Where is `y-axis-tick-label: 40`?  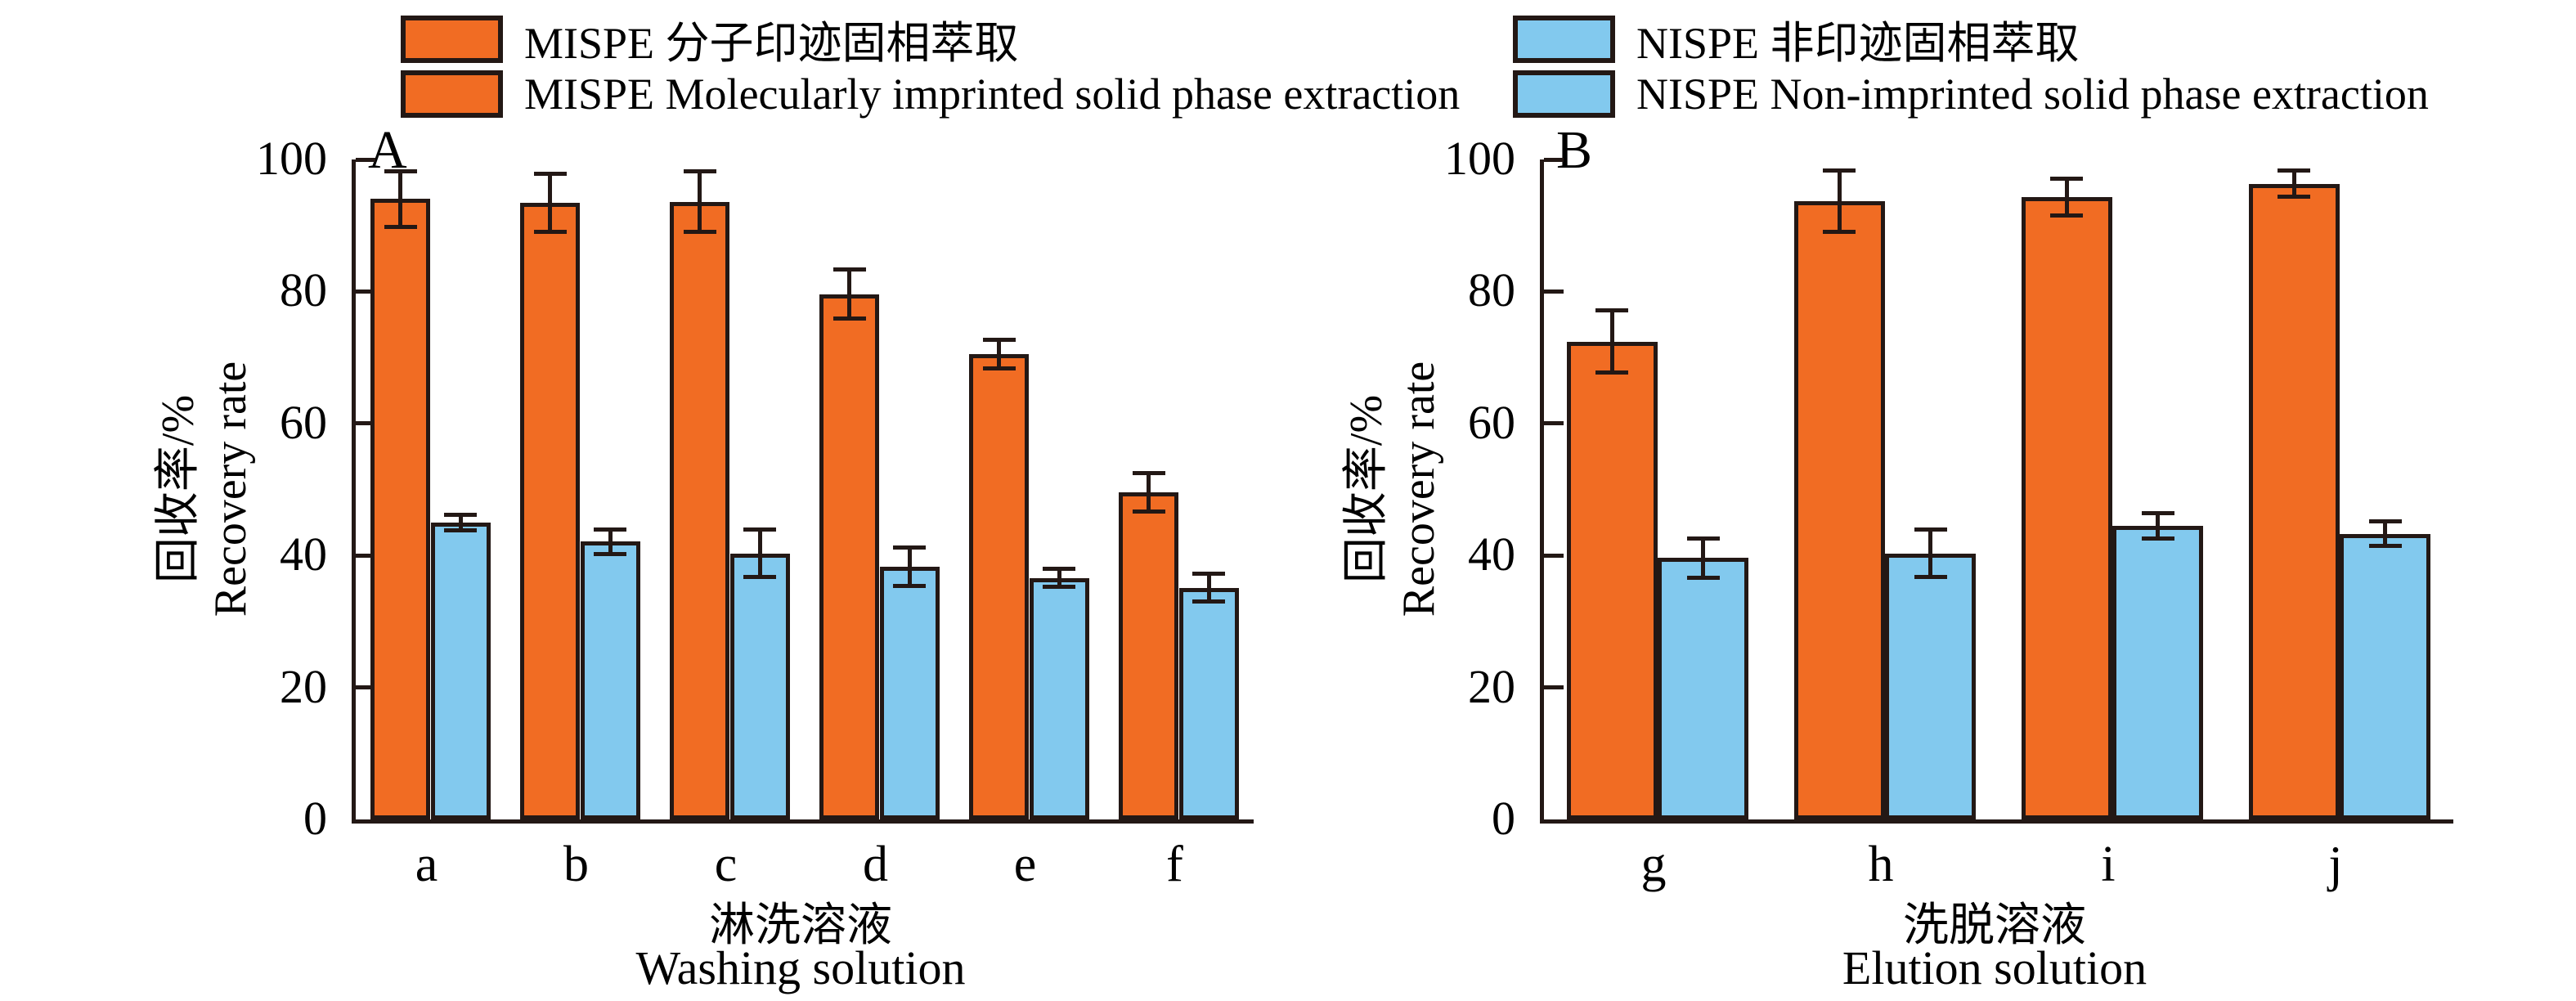 y-axis-tick-label: 40 is located at coordinates (1492, 554).